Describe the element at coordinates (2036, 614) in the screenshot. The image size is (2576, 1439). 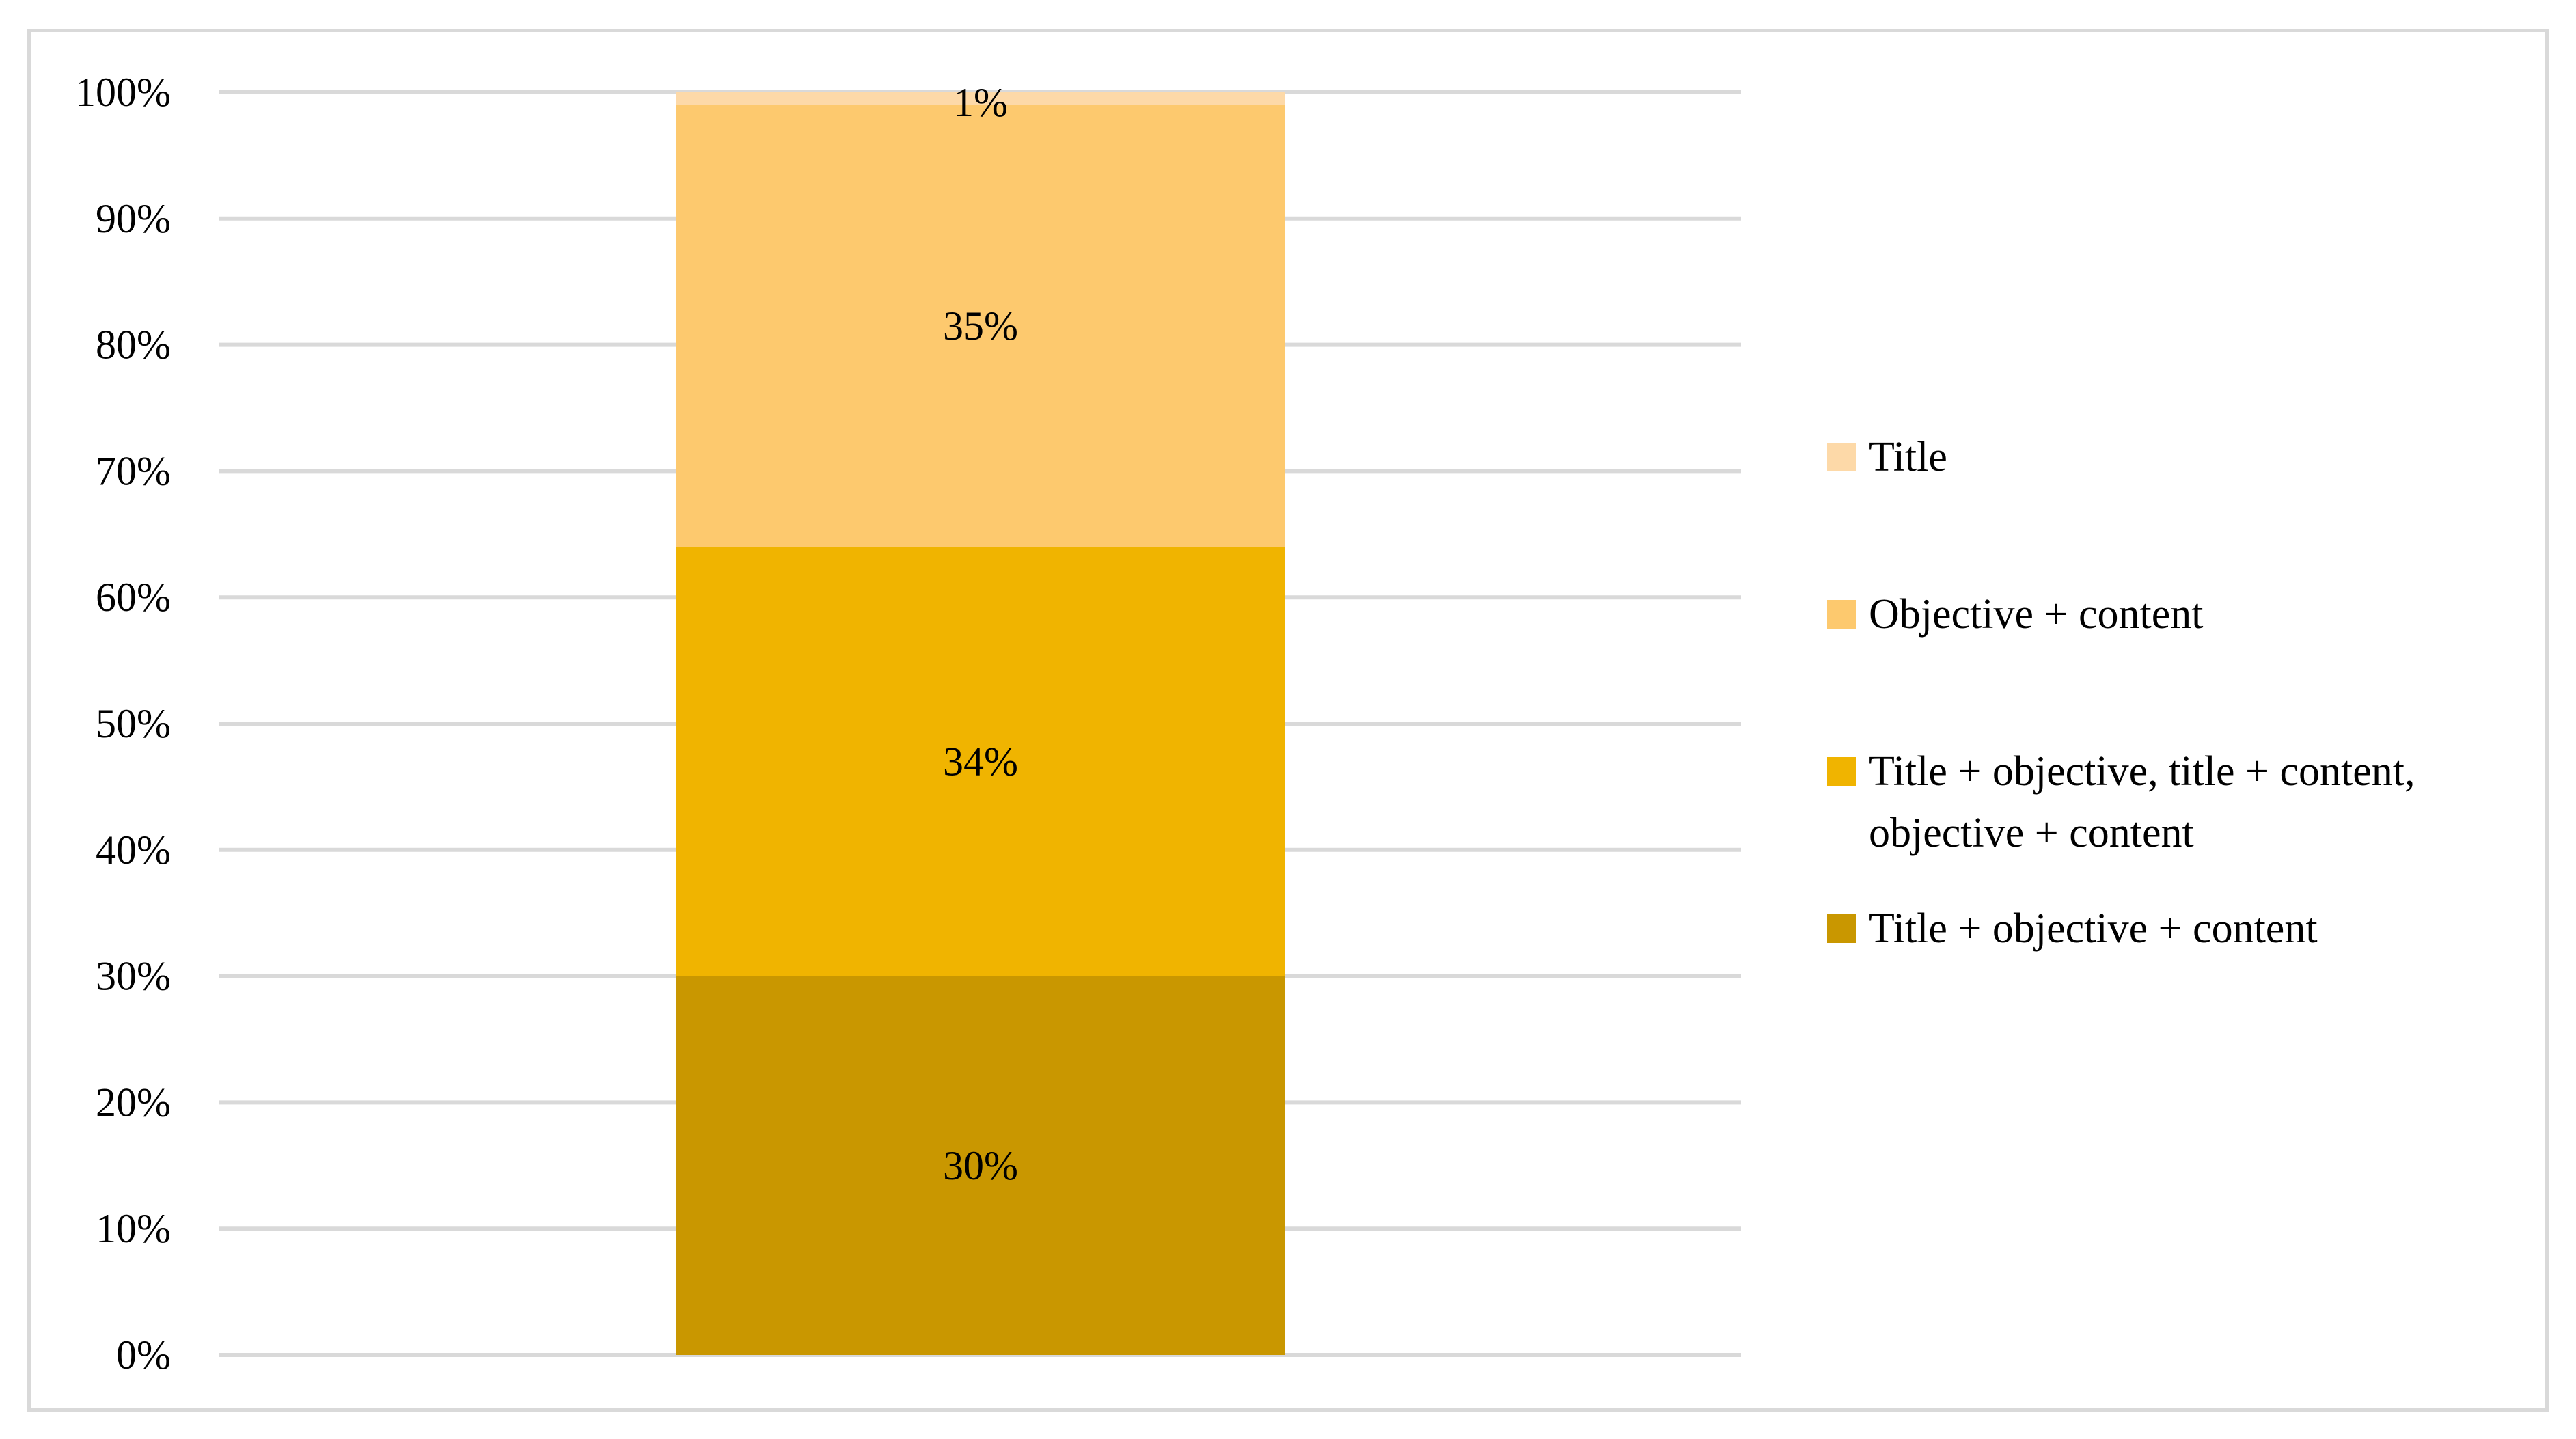
I see `legend-item-label: Objective + content` at that location.